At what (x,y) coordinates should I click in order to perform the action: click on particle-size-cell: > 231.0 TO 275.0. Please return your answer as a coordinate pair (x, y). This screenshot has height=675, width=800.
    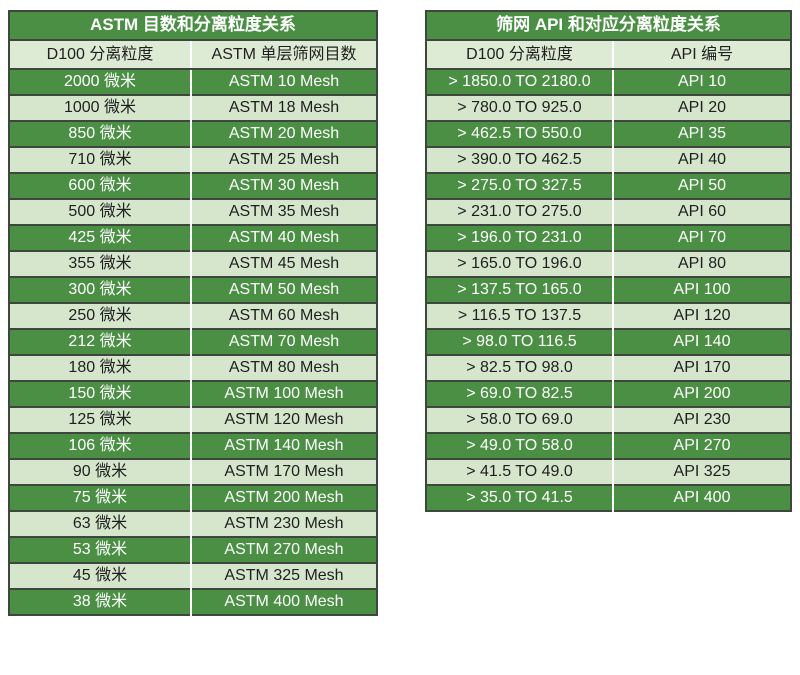
    Looking at the image, I should click on (519, 211).